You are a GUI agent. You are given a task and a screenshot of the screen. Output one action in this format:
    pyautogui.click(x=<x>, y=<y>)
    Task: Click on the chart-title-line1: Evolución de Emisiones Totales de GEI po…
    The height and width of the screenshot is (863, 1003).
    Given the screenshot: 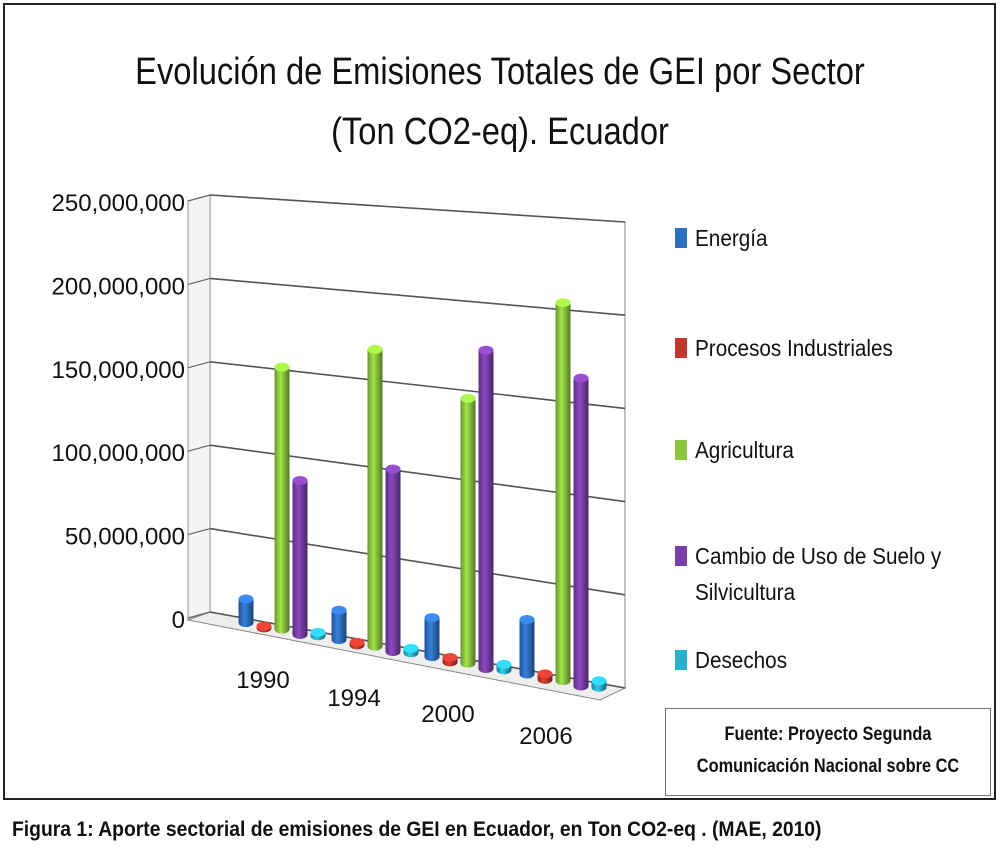 What is the action you would take?
    pyautogui.click(x=500, y=72)
    